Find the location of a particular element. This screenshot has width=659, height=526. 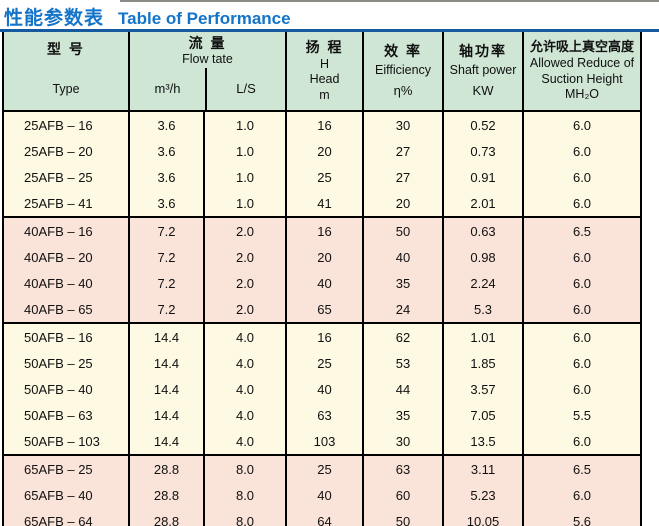

pump-type-cell: 50AFB – 25 is located at coordinates (66, 363).